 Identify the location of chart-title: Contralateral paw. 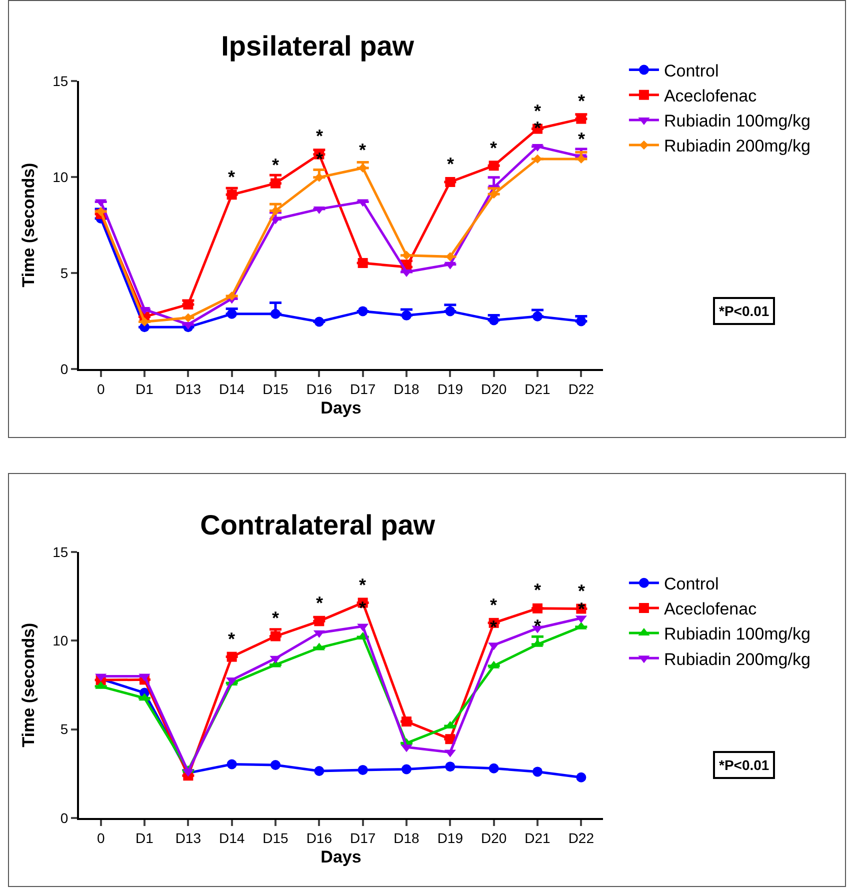
(318, 525).